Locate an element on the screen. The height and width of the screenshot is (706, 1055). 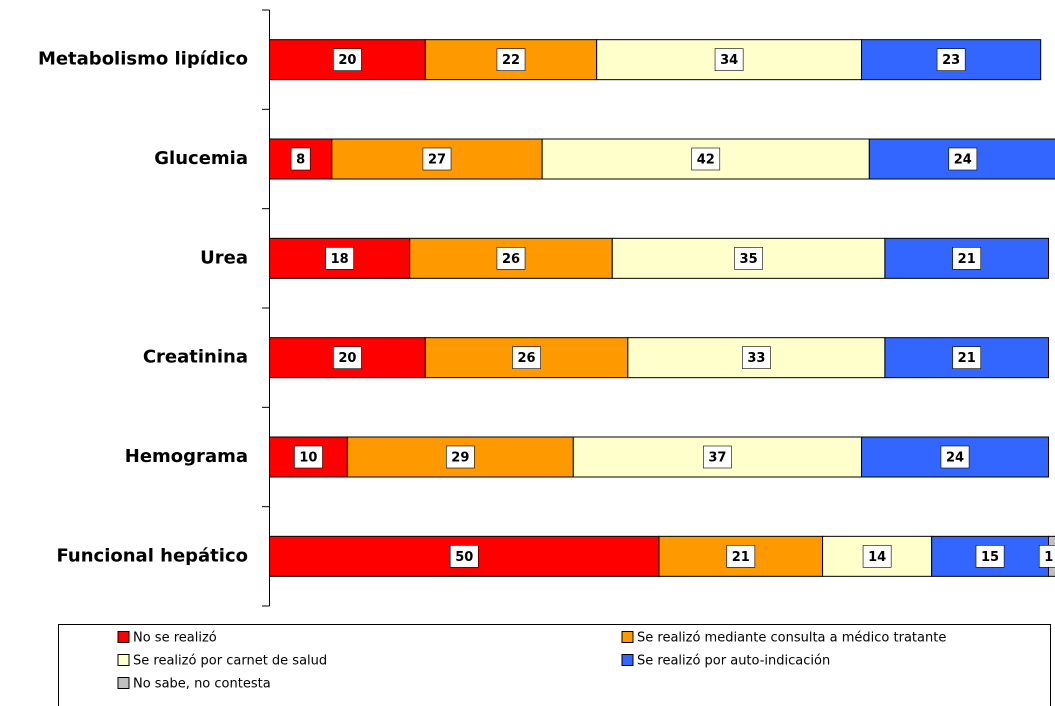
data-label: 18 is located at coordinates (340, 259).